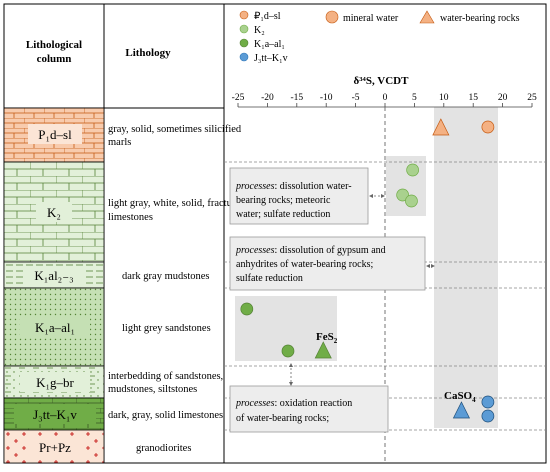 This screenshot has width=550, height=472. I want to click on process-text-1: bearing rocks; meteoric, so click(283, 200).